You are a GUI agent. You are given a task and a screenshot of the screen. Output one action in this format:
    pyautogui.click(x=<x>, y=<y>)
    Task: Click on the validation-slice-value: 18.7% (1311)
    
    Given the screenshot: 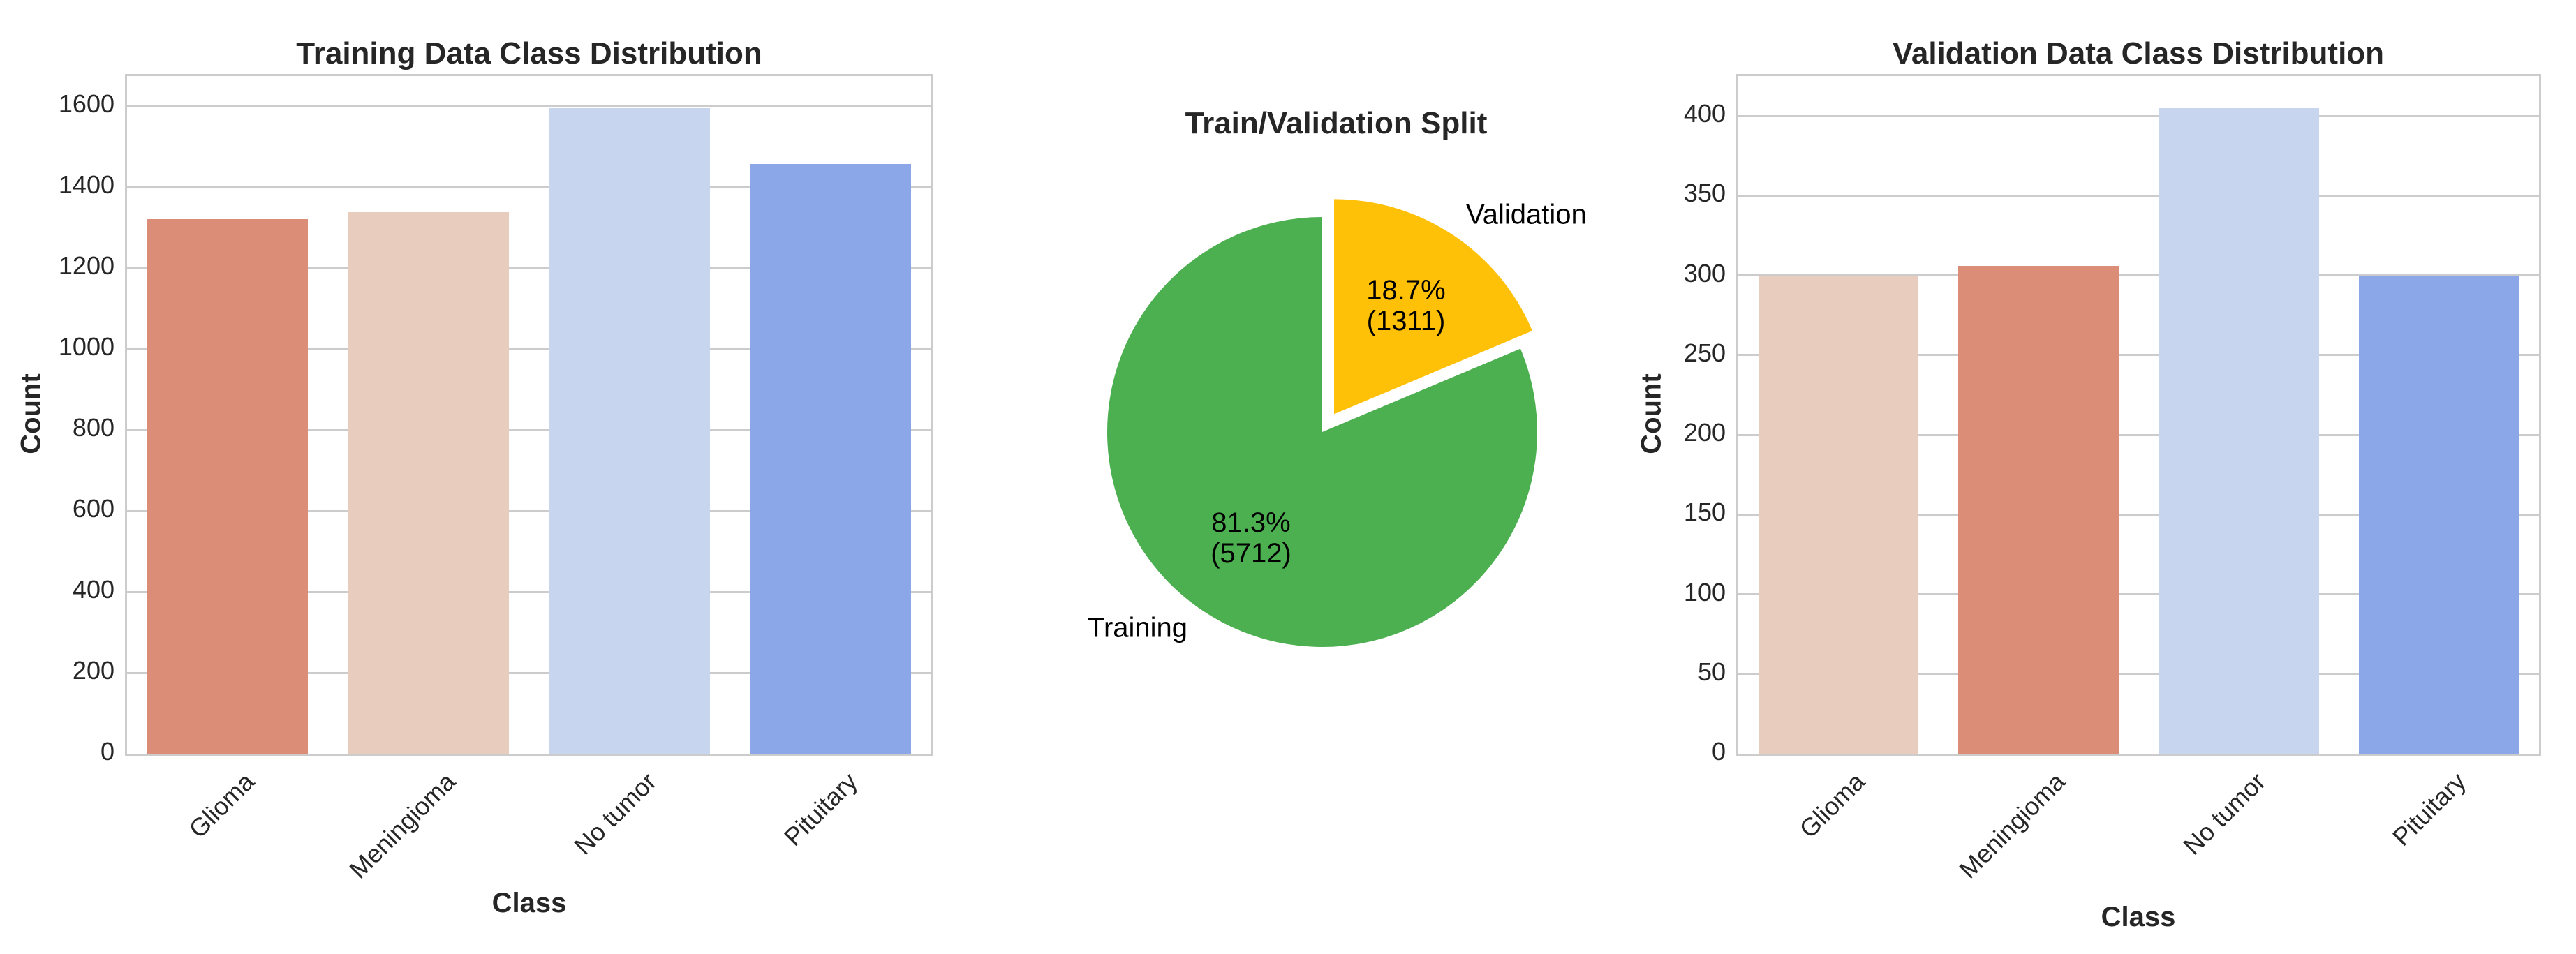 What is the action you would take?
    pyautogui.click(x=1405, y=305)
    